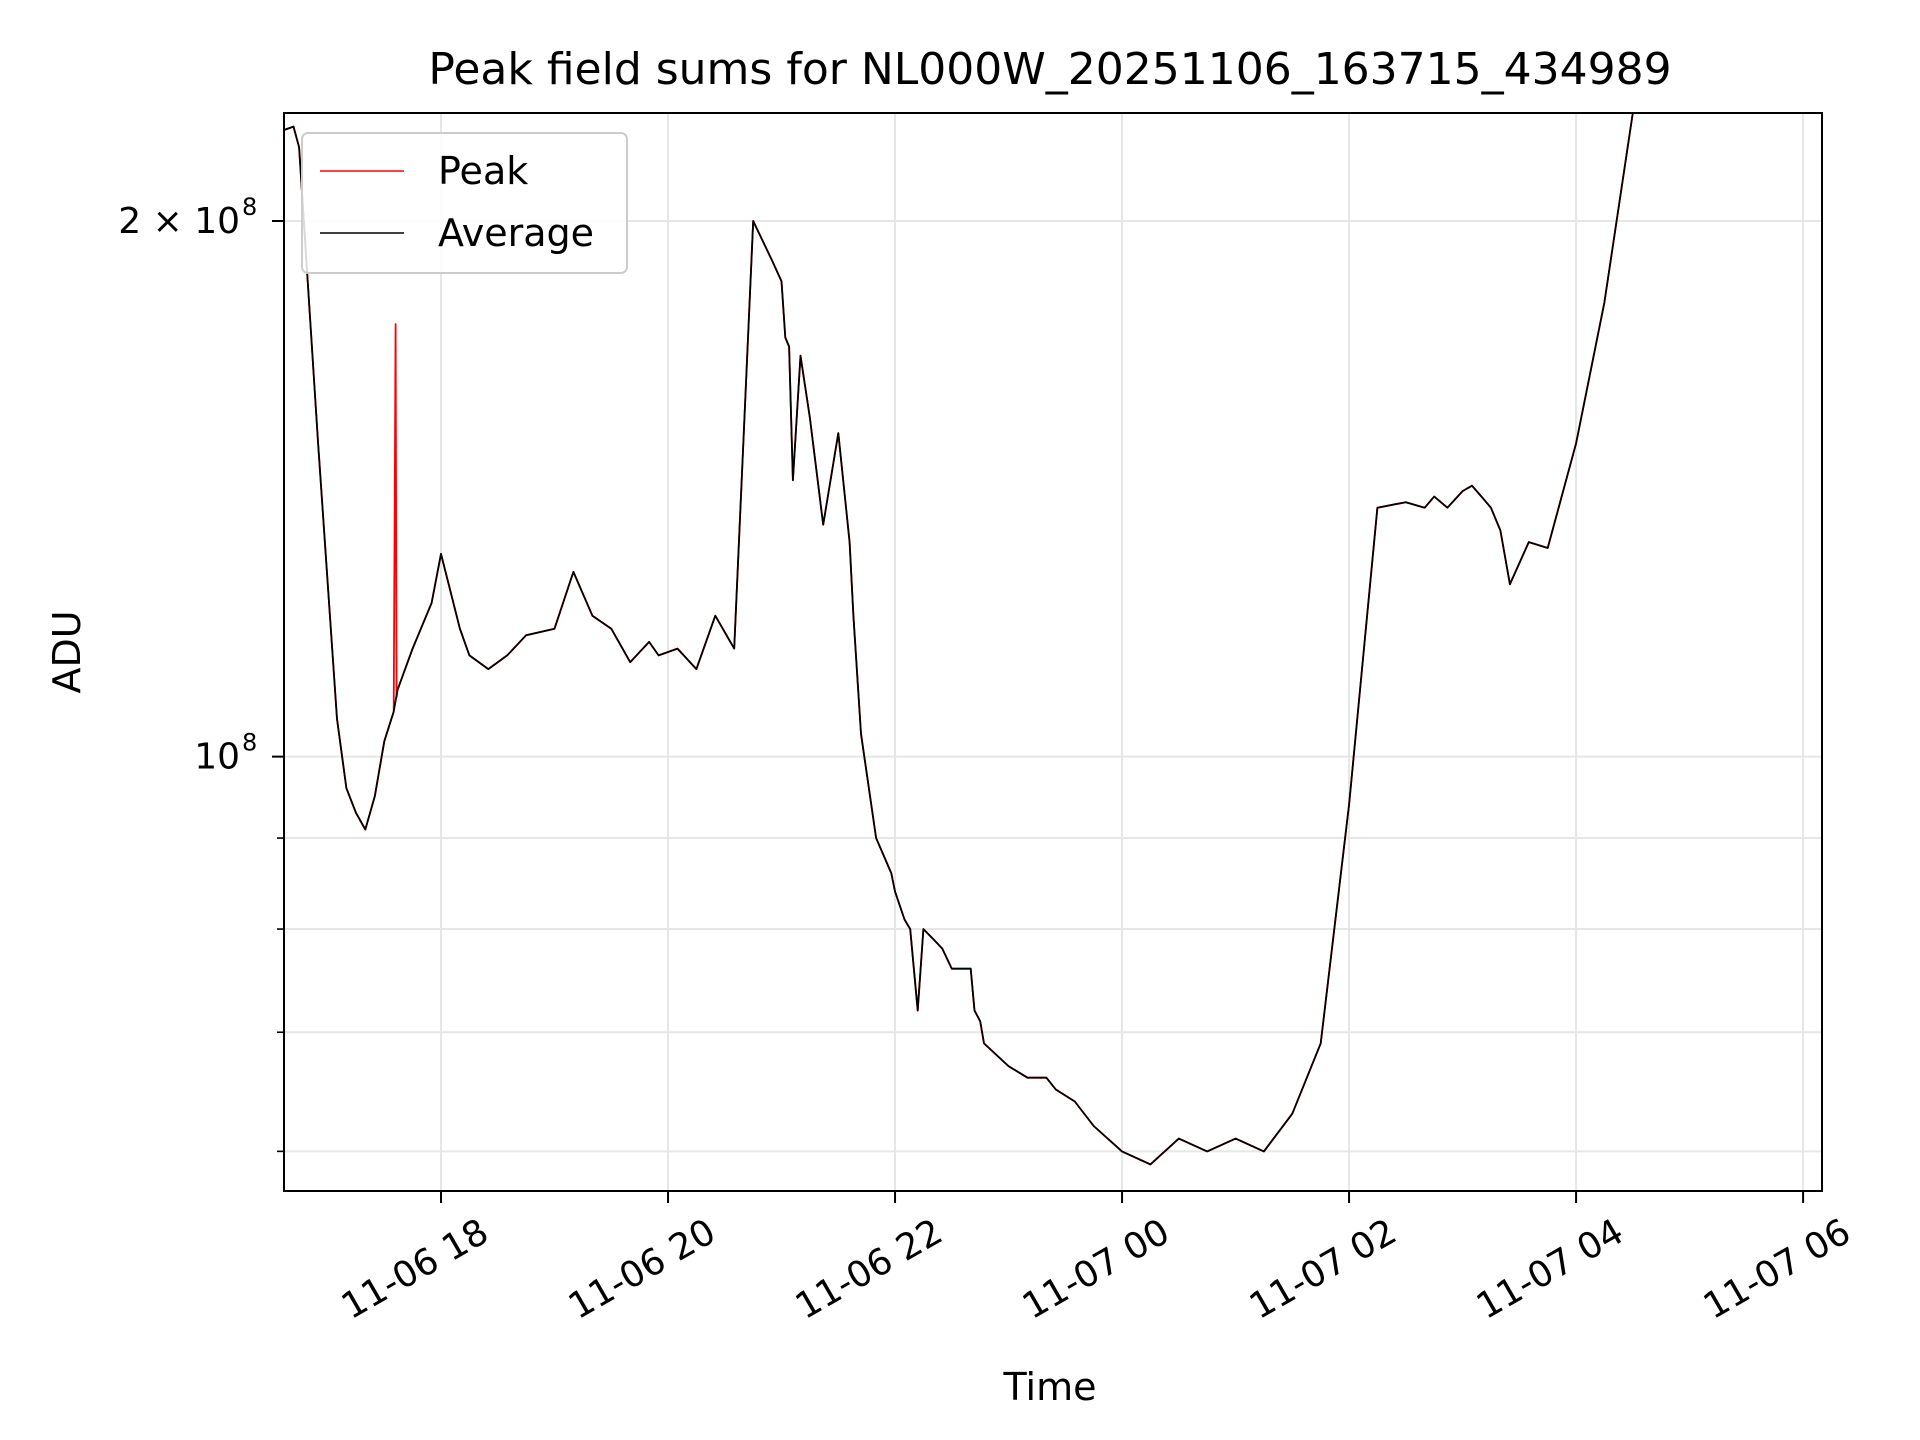 The width and height of the screenshot is (1920, 1440). I want to click on y-tick-label: 10, so click(217, 757).